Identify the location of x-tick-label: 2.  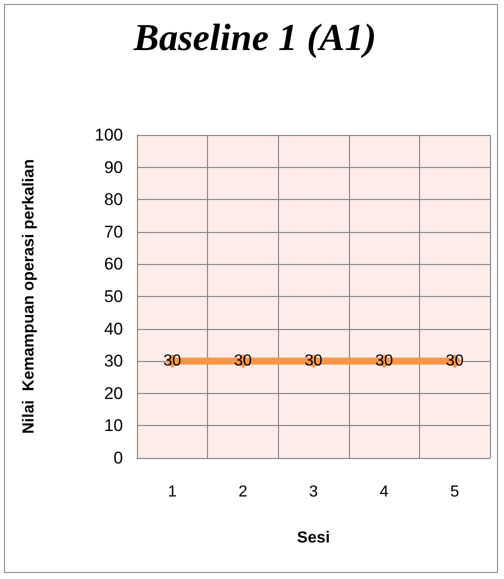
(243, 492).